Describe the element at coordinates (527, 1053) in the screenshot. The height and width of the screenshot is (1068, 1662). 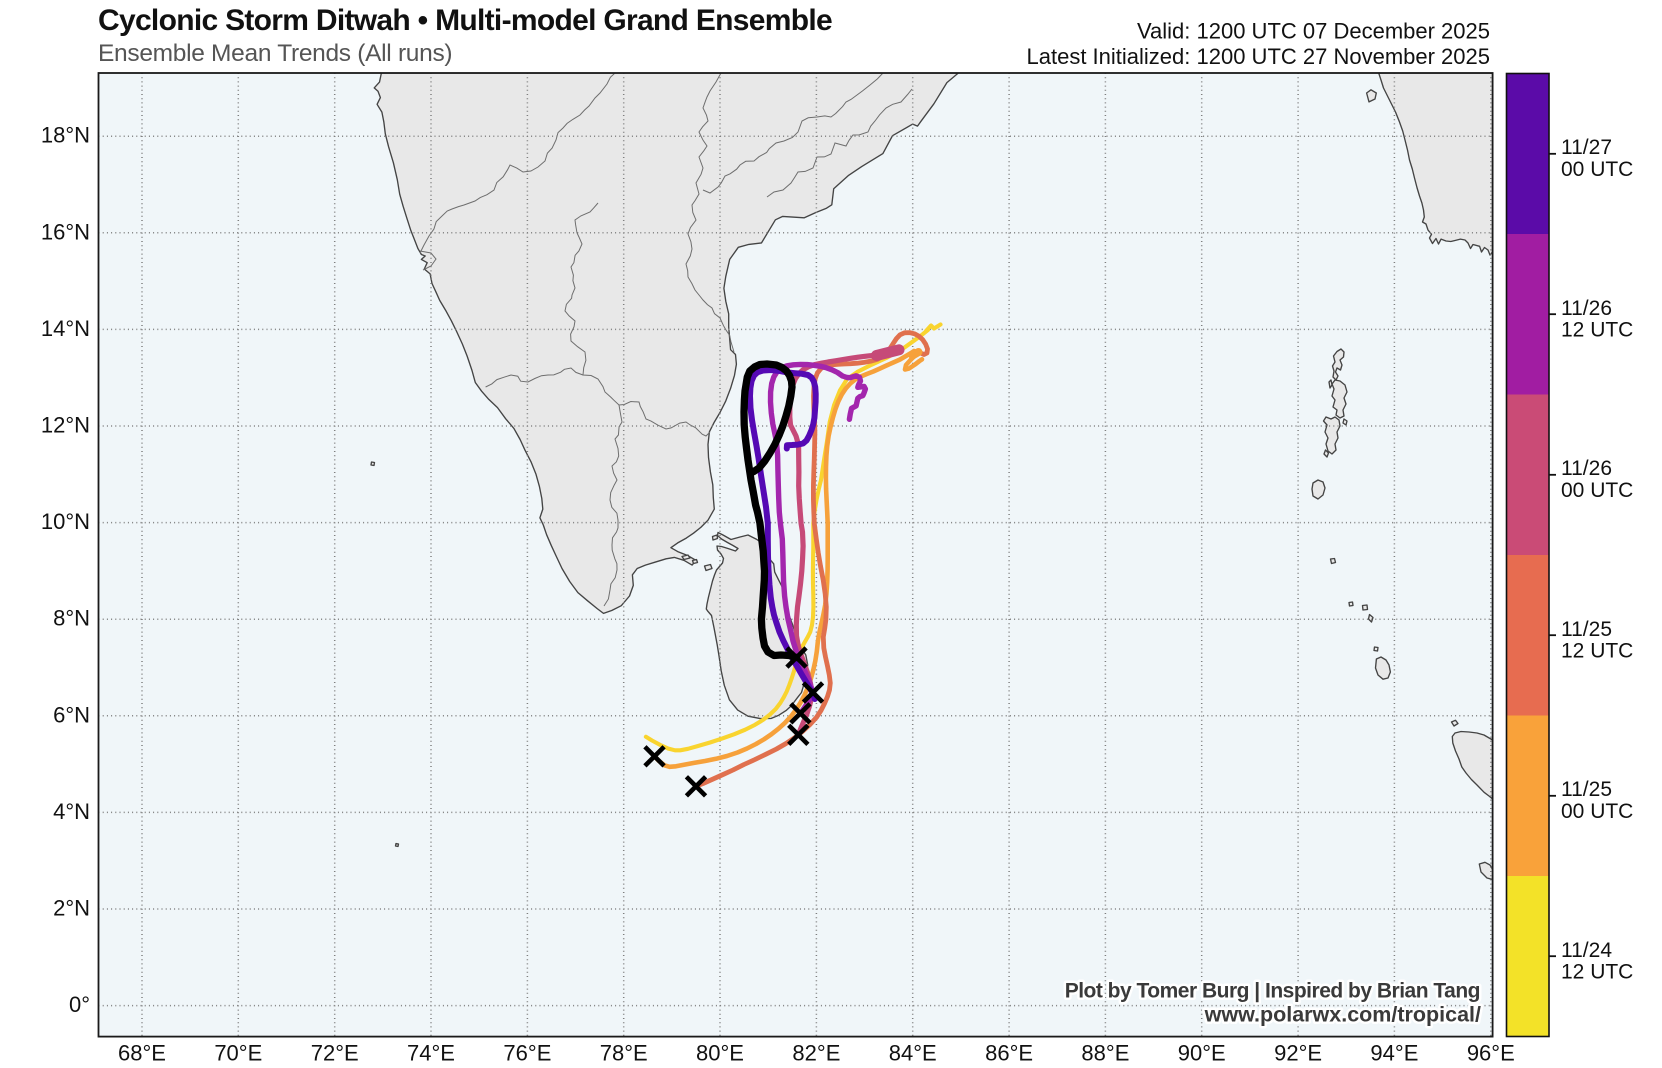
I see `svg-text: 76°E` at that location.